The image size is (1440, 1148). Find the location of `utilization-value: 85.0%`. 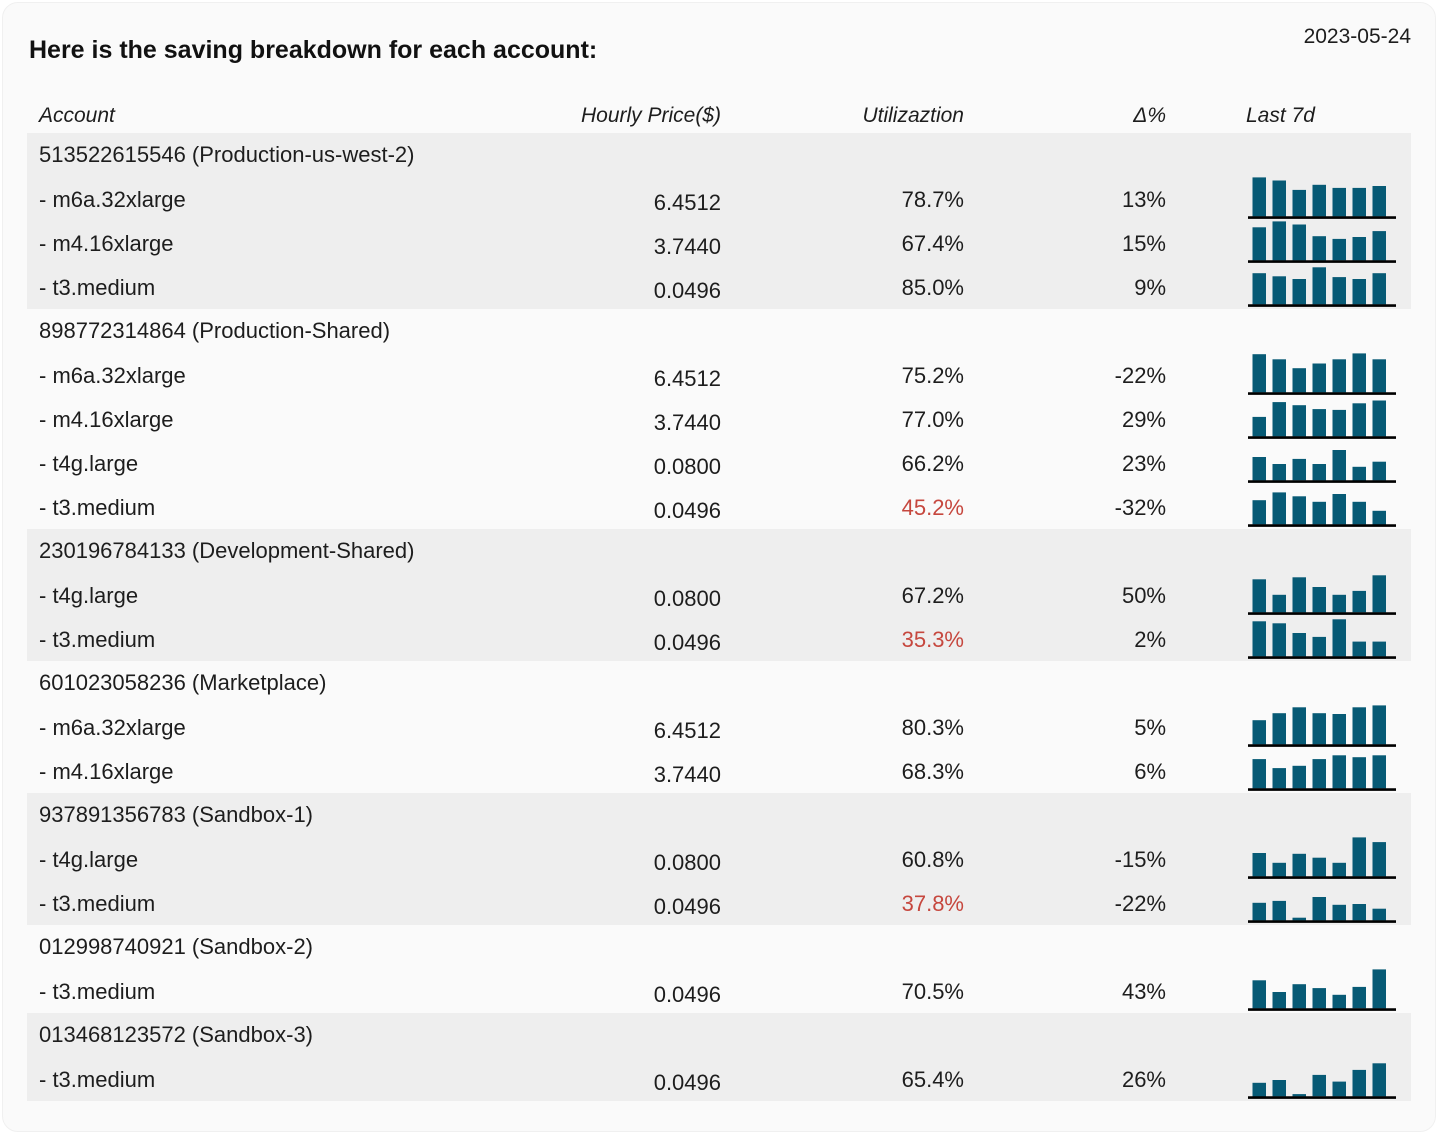

utilization-value: 85.0% is located at coordinates (932, 287).